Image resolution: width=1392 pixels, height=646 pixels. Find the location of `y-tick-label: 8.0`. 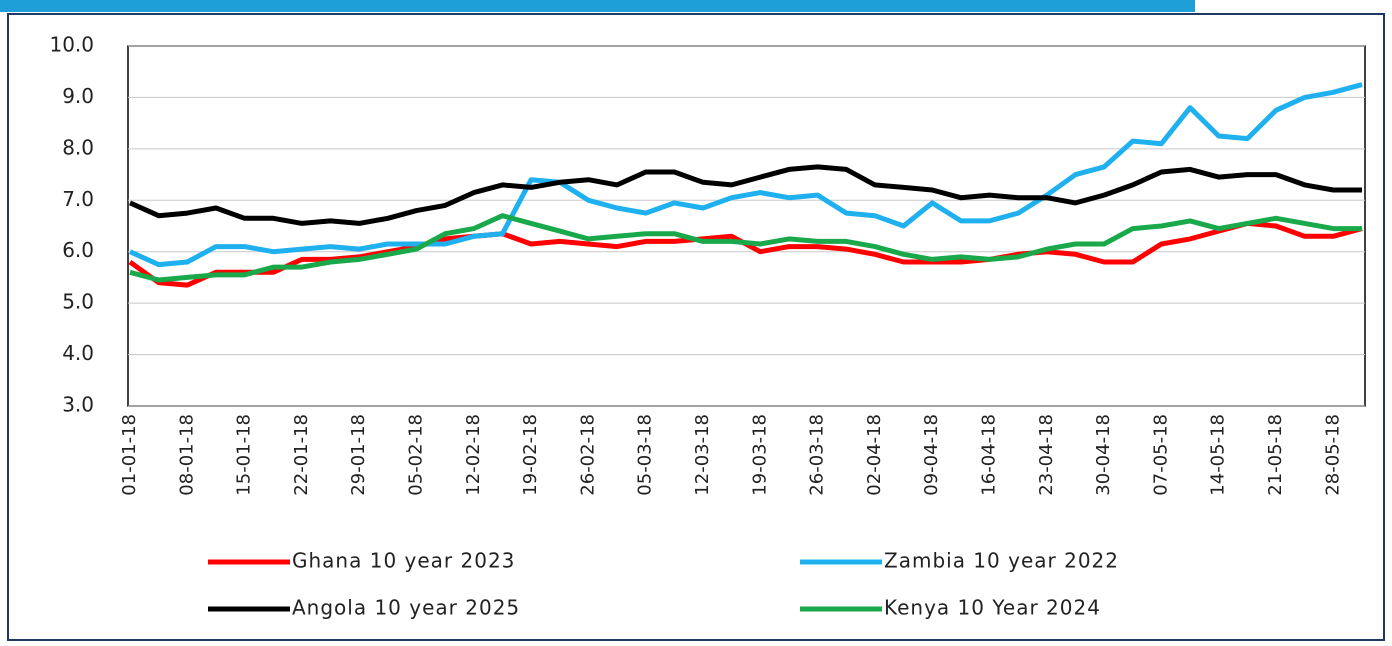

y-tick-label: 8.0 is located at coordinates (78, 147).